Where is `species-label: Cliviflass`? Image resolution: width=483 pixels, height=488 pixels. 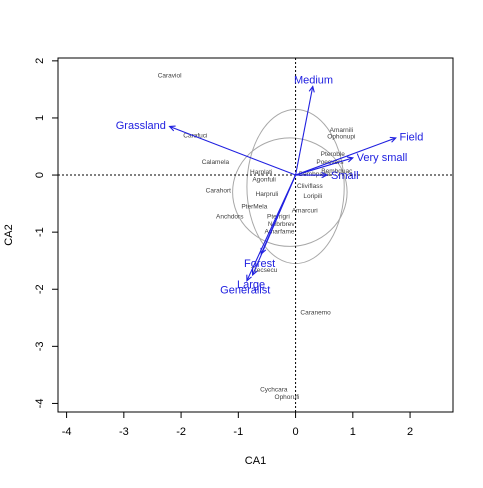
species-label: Cliviflass is located at coordinates (310, 186).